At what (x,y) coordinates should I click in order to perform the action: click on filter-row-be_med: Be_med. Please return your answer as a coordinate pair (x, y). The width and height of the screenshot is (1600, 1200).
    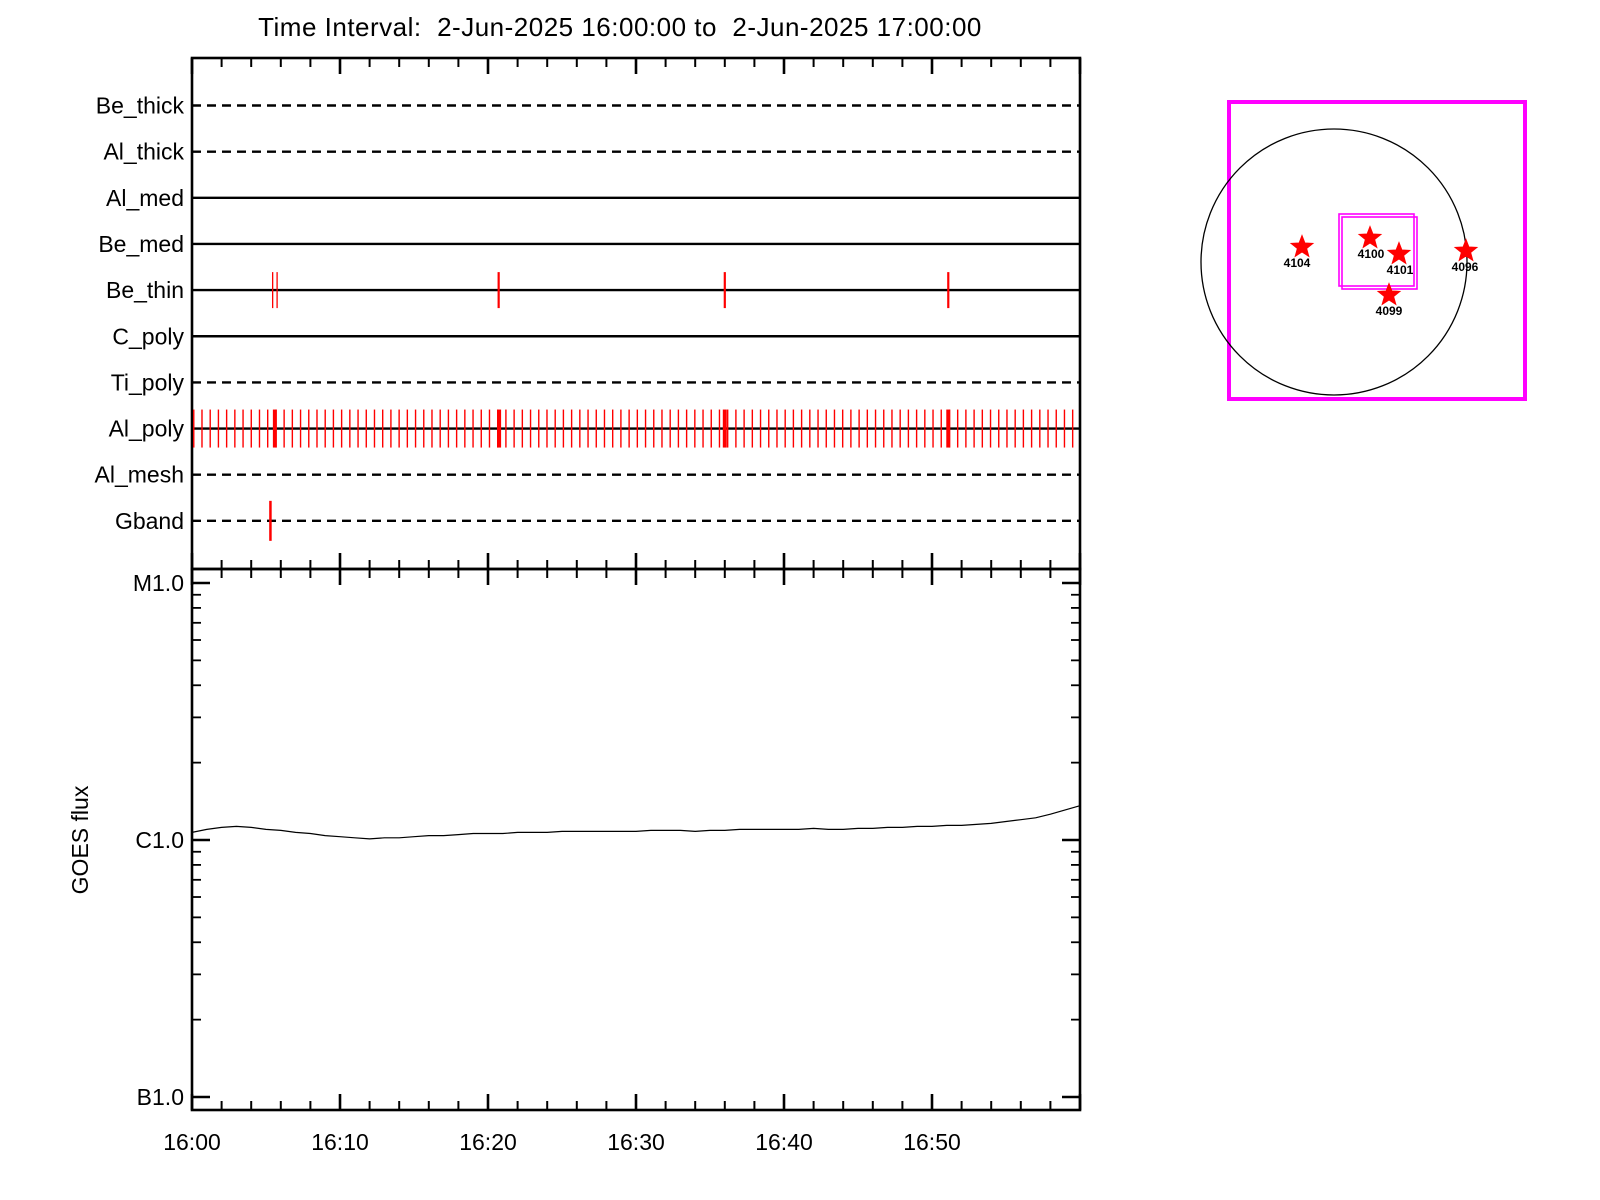
    Looking at the image, I should click on (589, 244).